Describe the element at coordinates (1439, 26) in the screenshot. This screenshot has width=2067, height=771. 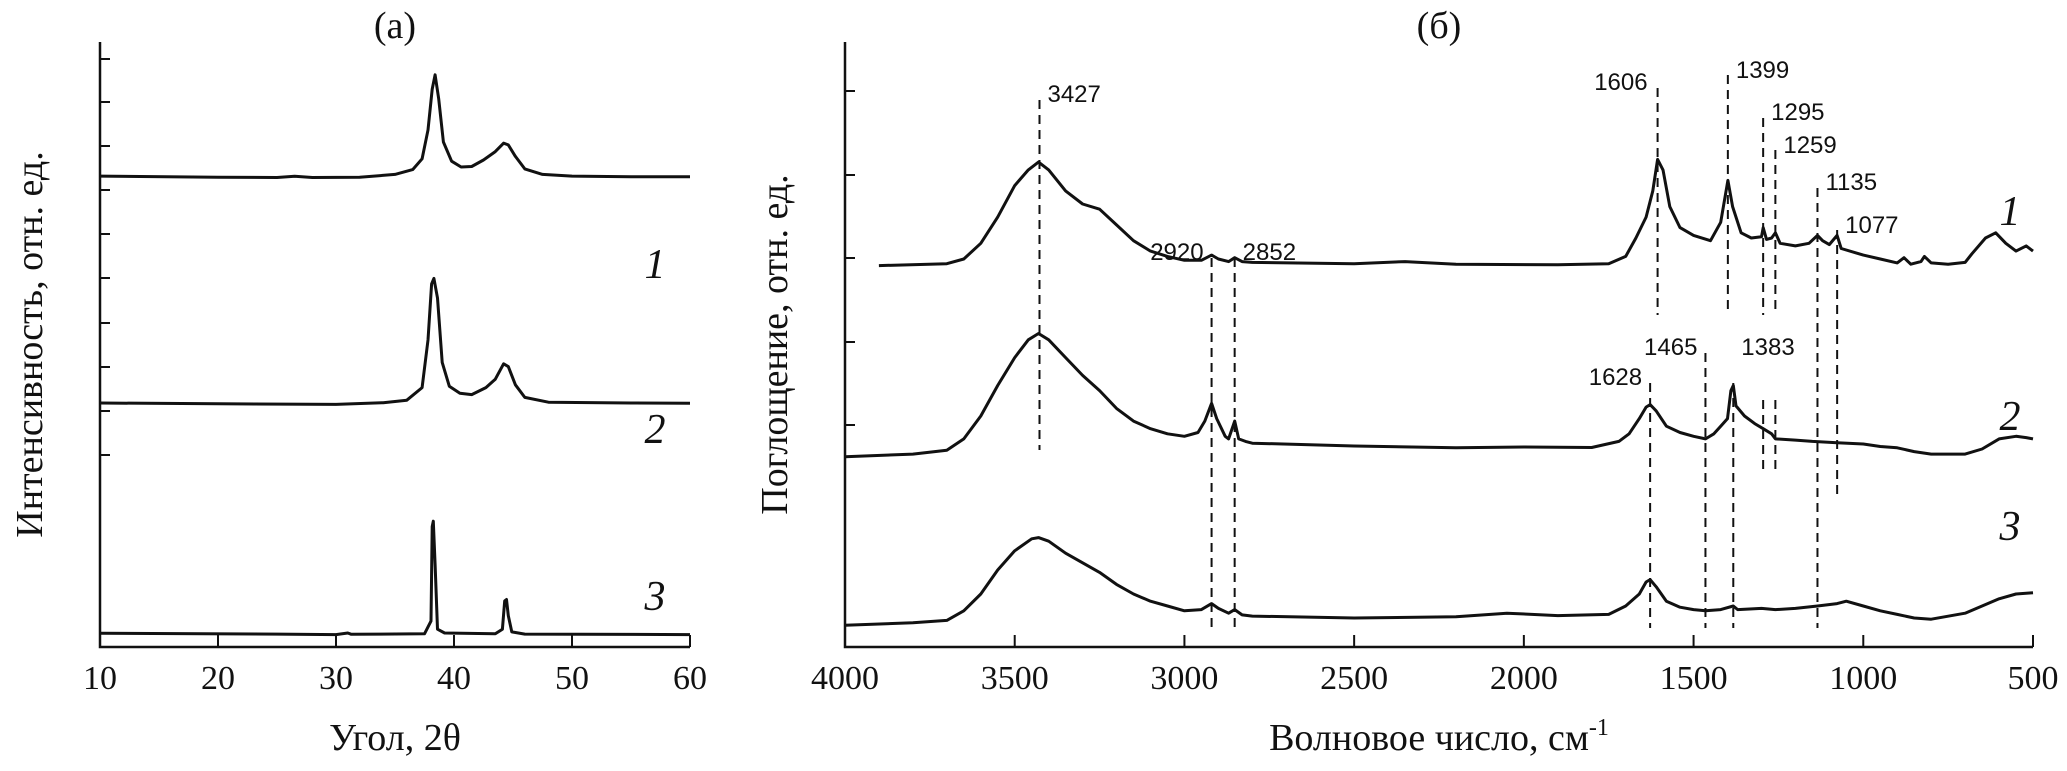
I see `panel-b-label: (б)` at that location.